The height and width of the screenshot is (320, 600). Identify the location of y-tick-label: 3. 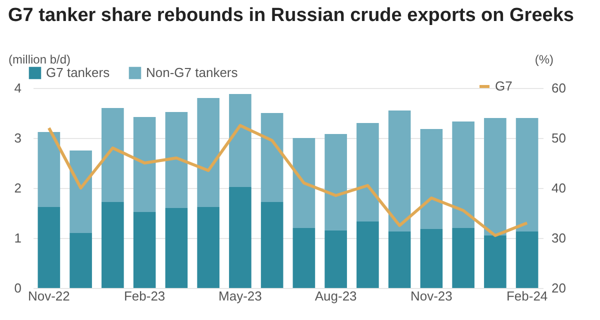
(18, 138).